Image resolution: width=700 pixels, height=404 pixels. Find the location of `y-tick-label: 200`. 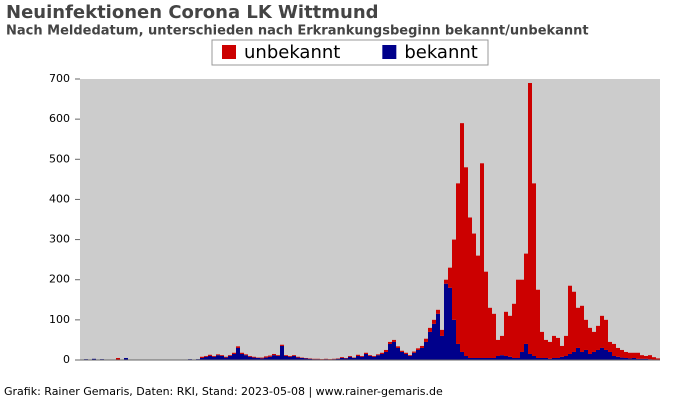

y-tick-label: 200 is located at coordinates (59, 279).